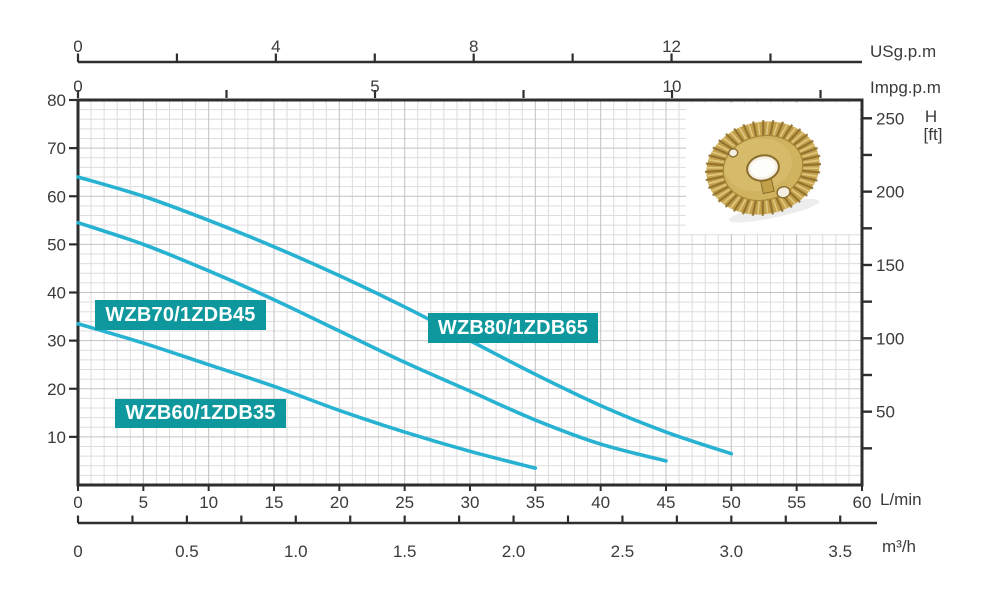 The width and height of the screenshot is (1000, 596). What do you see at coordinates (200, 413) in the screenshot?
I see `series-label-wzb60-1zdb35: WZB60/1ZDB35` at bounding box center [200, 413].